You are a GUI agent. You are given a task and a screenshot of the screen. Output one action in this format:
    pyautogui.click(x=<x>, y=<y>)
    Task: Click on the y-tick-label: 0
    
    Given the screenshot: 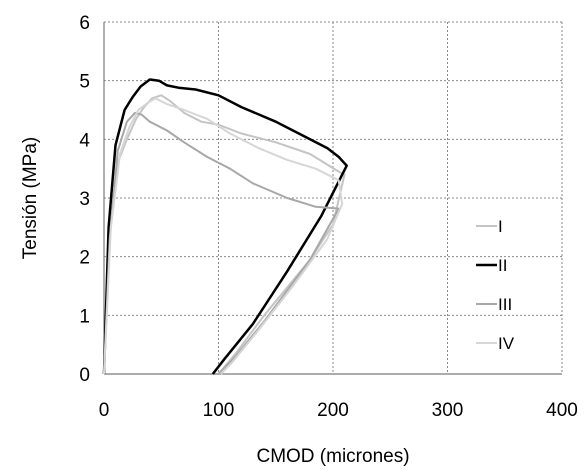 What is the action you would take?
    pyautogui.click(x=84, y=375)
    